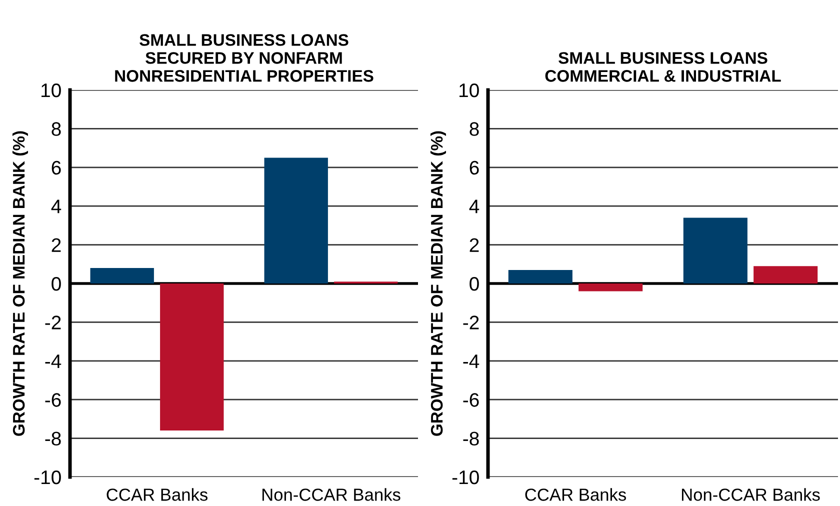  I want to click on chart-title: SMALL BUSINESS LOANS COMMERCIAL & INDUSTRIAL, so click(663, 67).